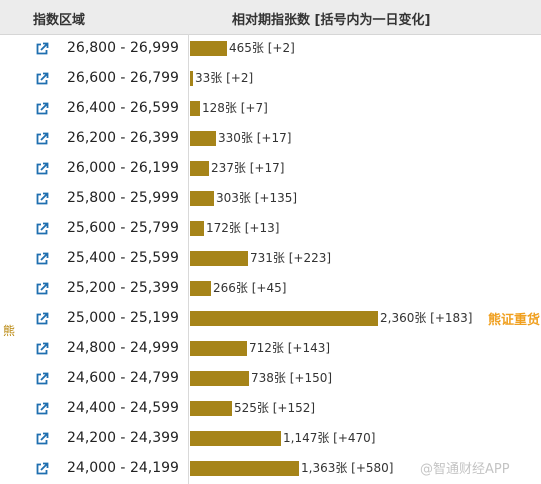  I want to click on range-label: 25,800 - 25,999, so click(123, 198).